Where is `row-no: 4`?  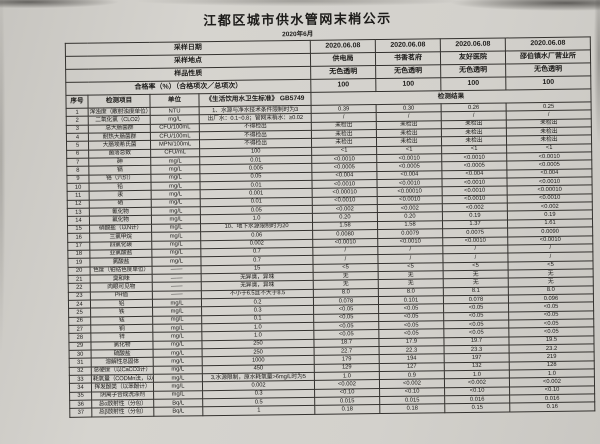 row-no: 4 is located at coordinates (77, 137).